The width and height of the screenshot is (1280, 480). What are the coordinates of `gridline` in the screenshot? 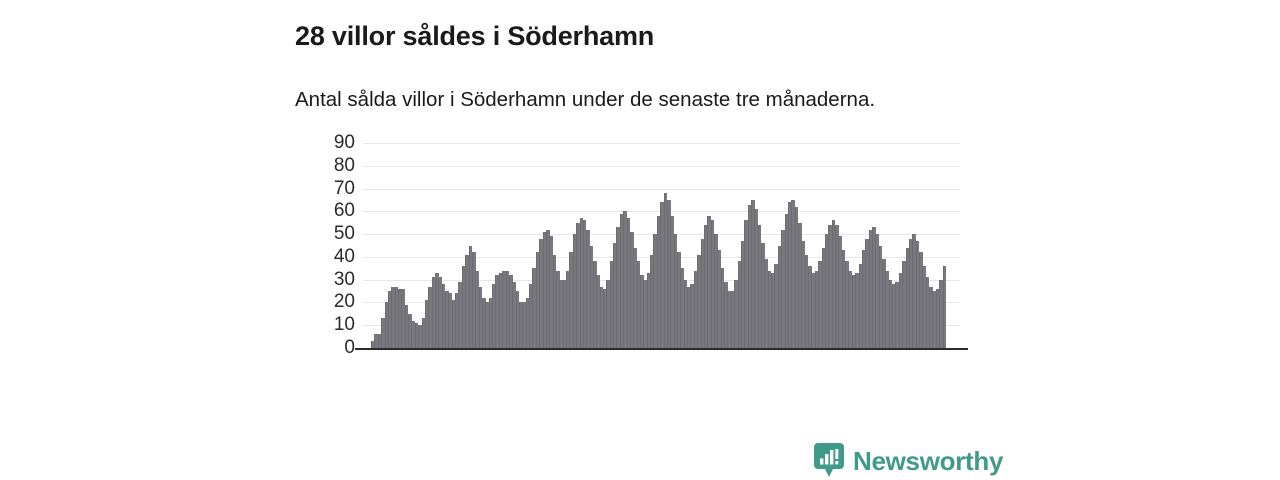 It's located at (661, 166).